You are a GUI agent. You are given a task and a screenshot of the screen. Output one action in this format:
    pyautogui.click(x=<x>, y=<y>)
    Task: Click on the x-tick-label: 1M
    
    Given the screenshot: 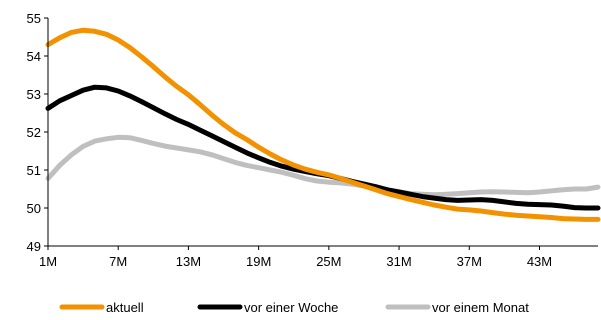 What is the action you would take?
    pyautogui.click(x=48, y=261)
    